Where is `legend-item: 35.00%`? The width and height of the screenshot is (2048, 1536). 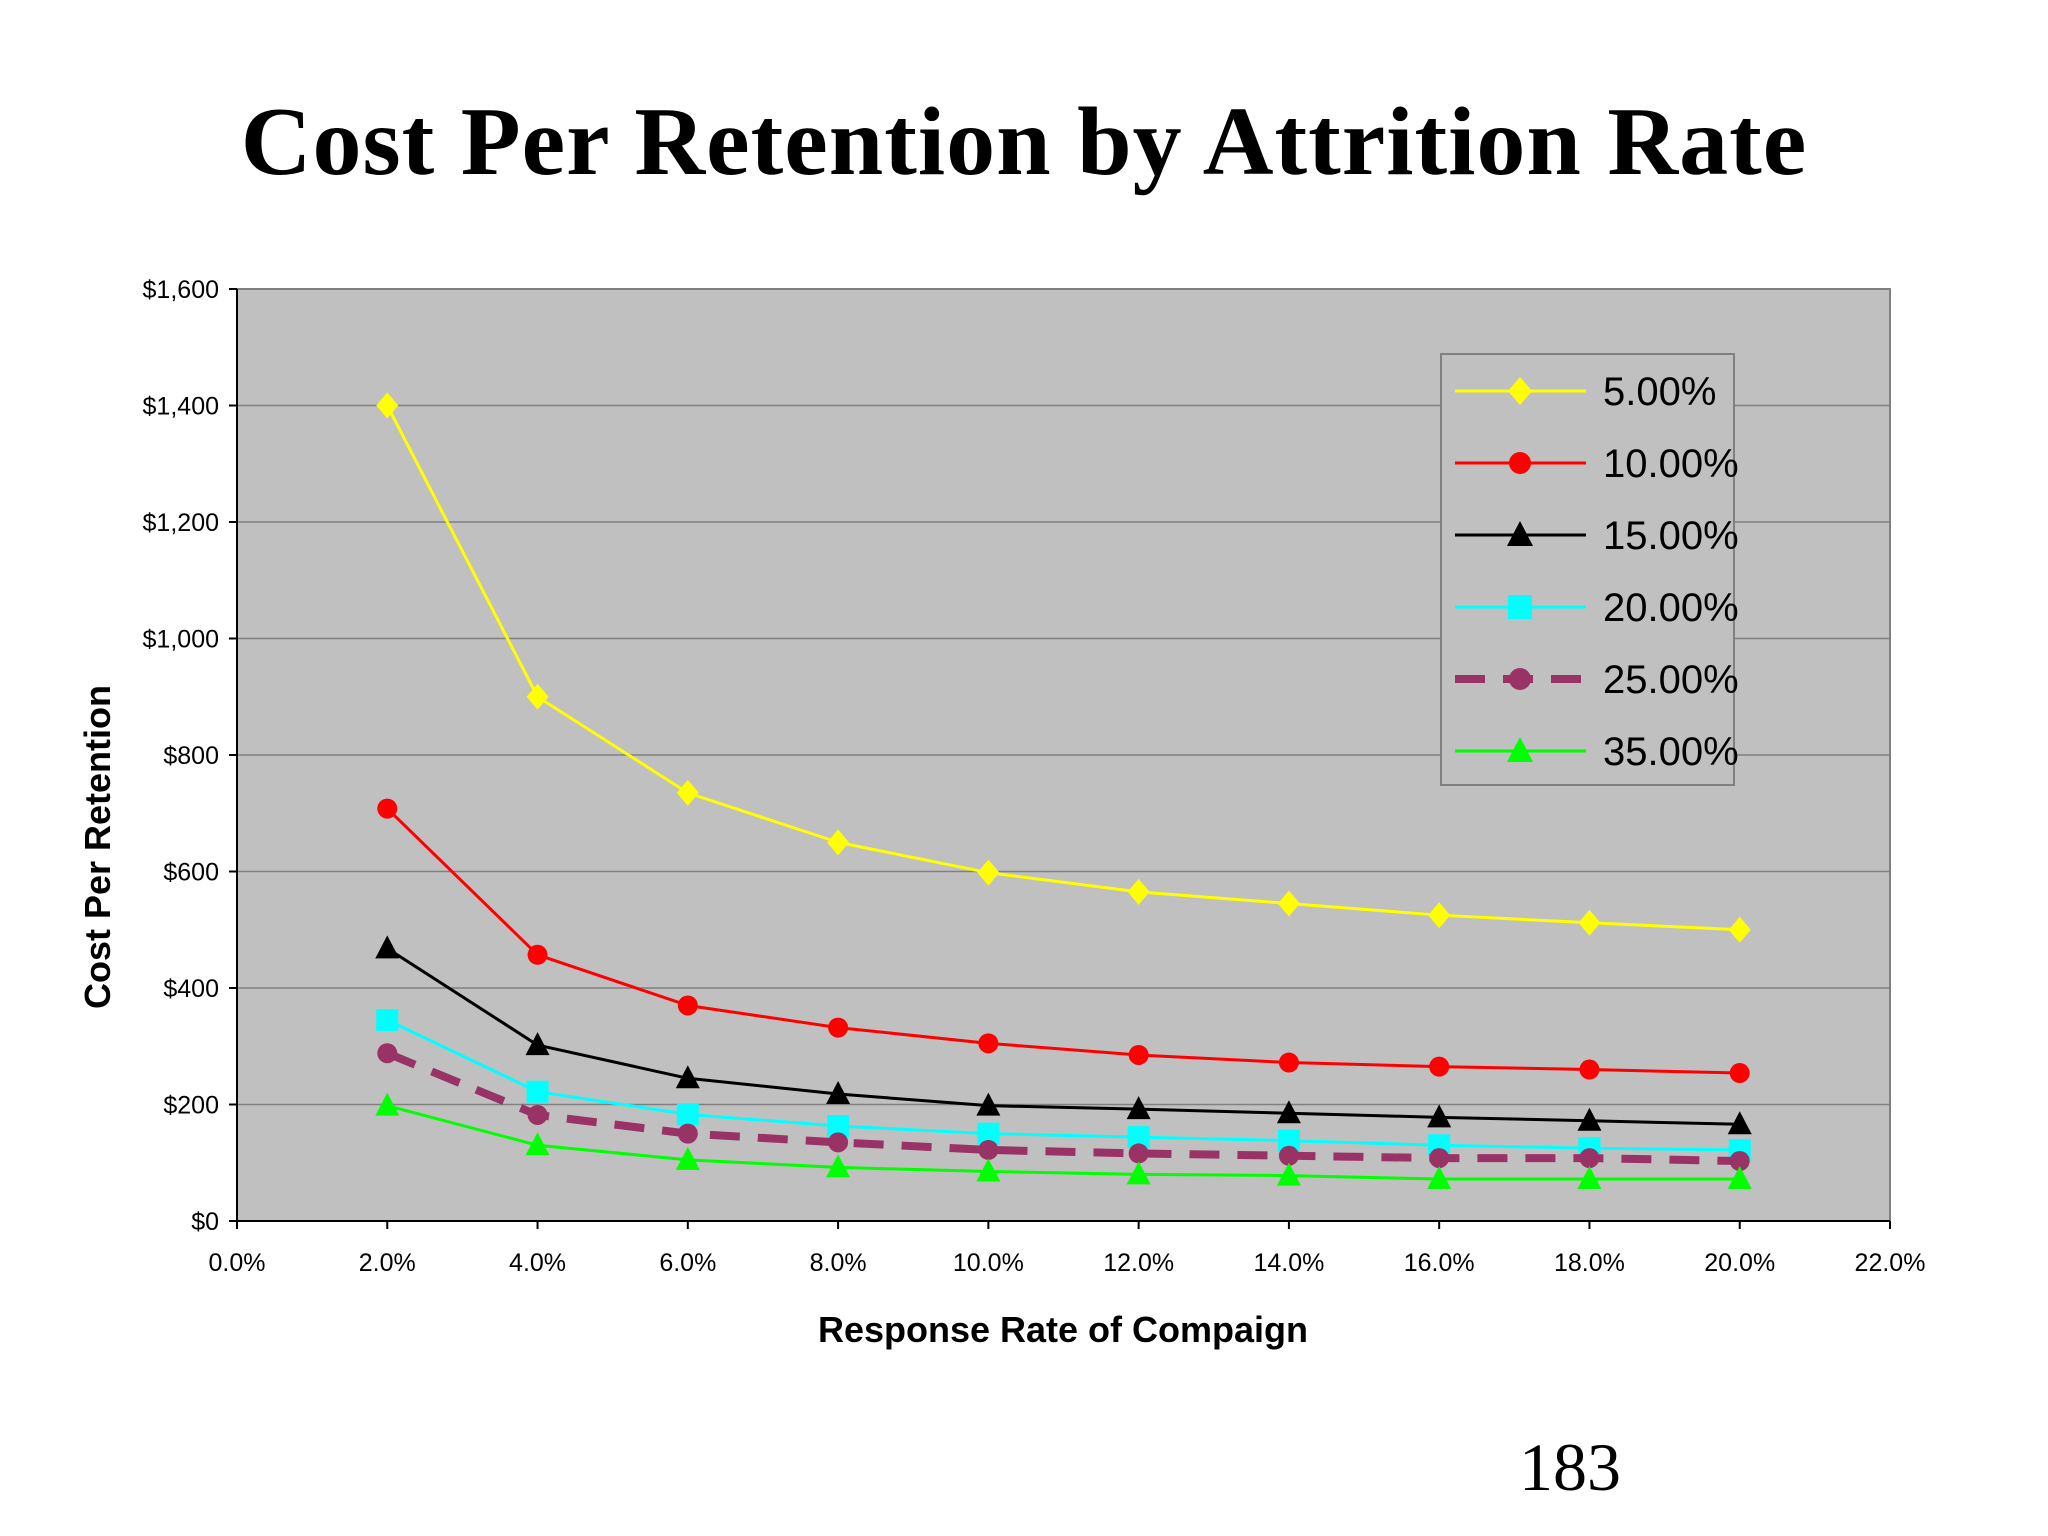 legend-item: 35.00% is located at coordinates (1597, 752).